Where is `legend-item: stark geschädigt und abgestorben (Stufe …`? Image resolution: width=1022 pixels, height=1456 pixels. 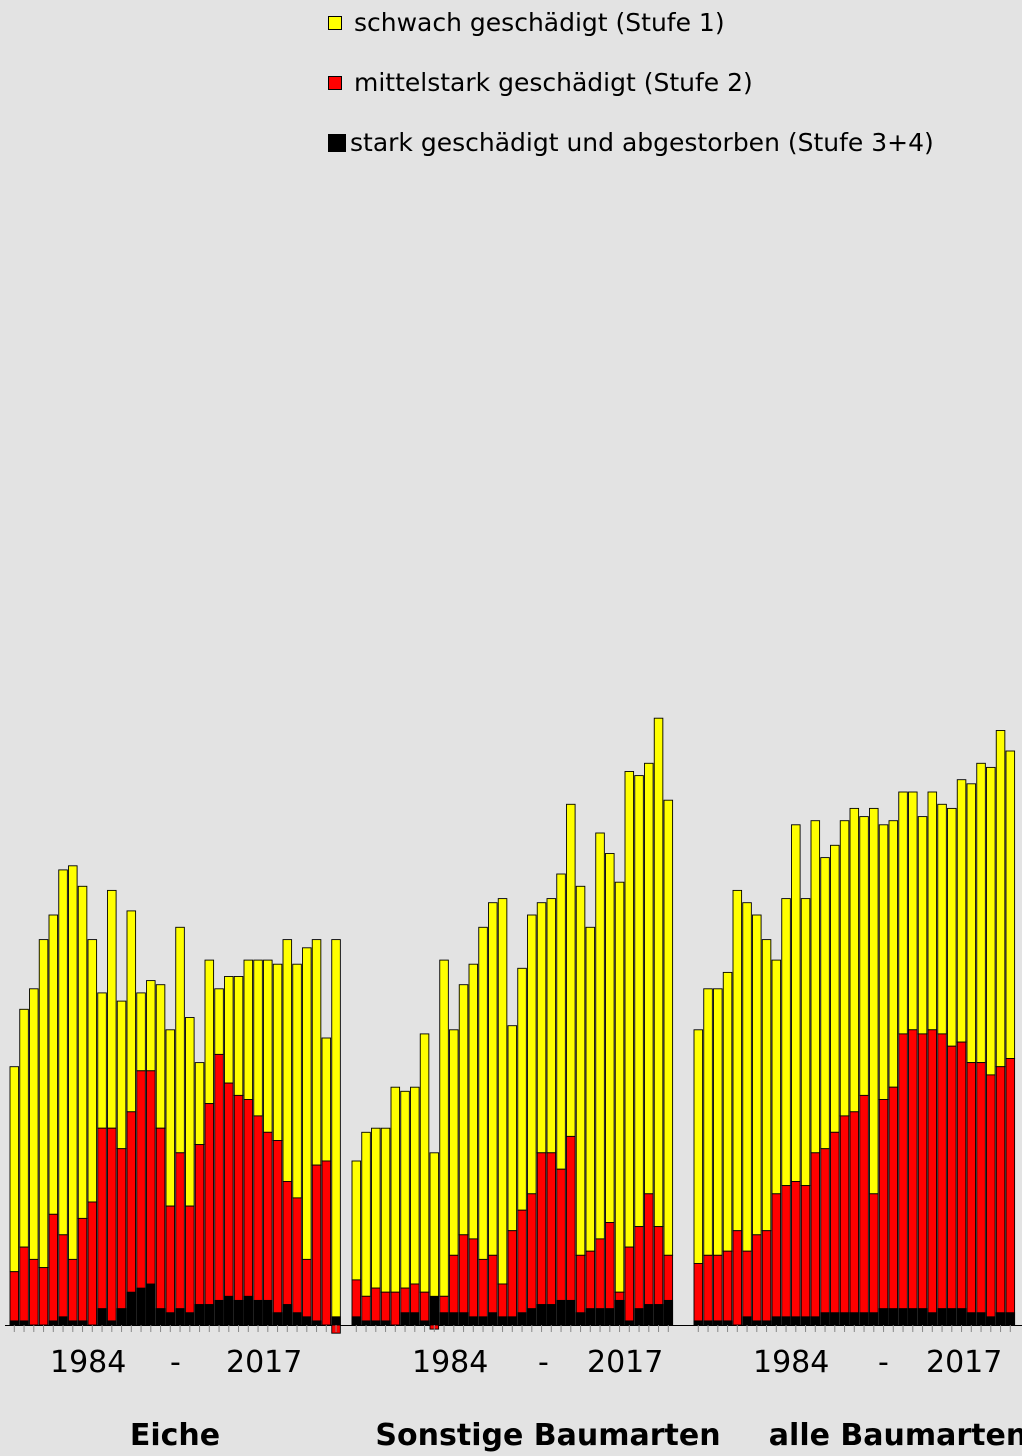
legend-item: stark geschädigt und abgestorben (Stufe … is located at coordinates (631, 142).